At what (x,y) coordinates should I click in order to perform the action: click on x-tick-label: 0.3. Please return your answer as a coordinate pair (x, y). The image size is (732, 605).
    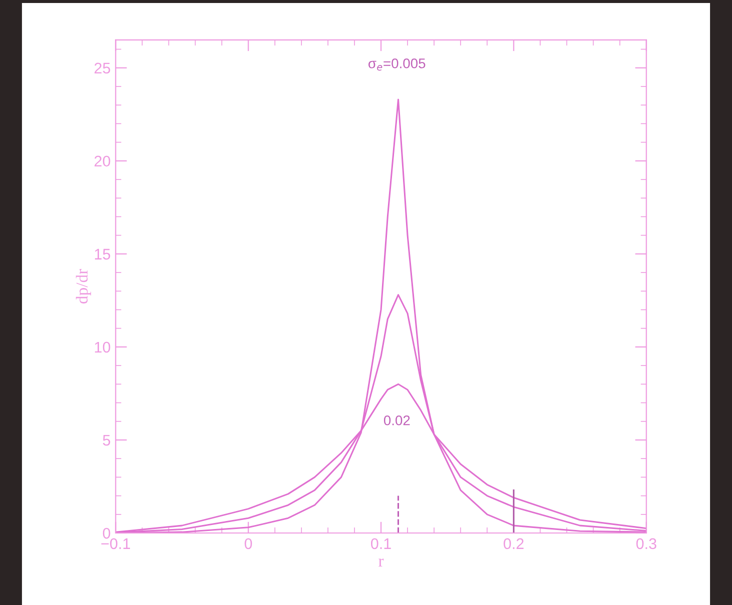
    Looking at the image, I should click on (646, 544).